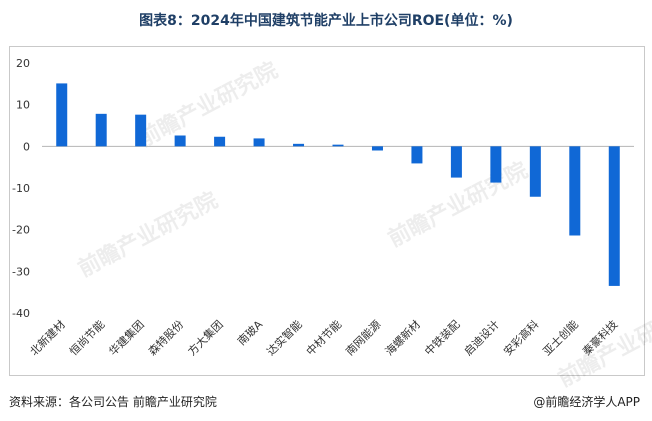  What do you see at coordinates (47, 337) in the screenshot?
I see `x-tick-label: 北新建材` at bounding box center [47, 337].